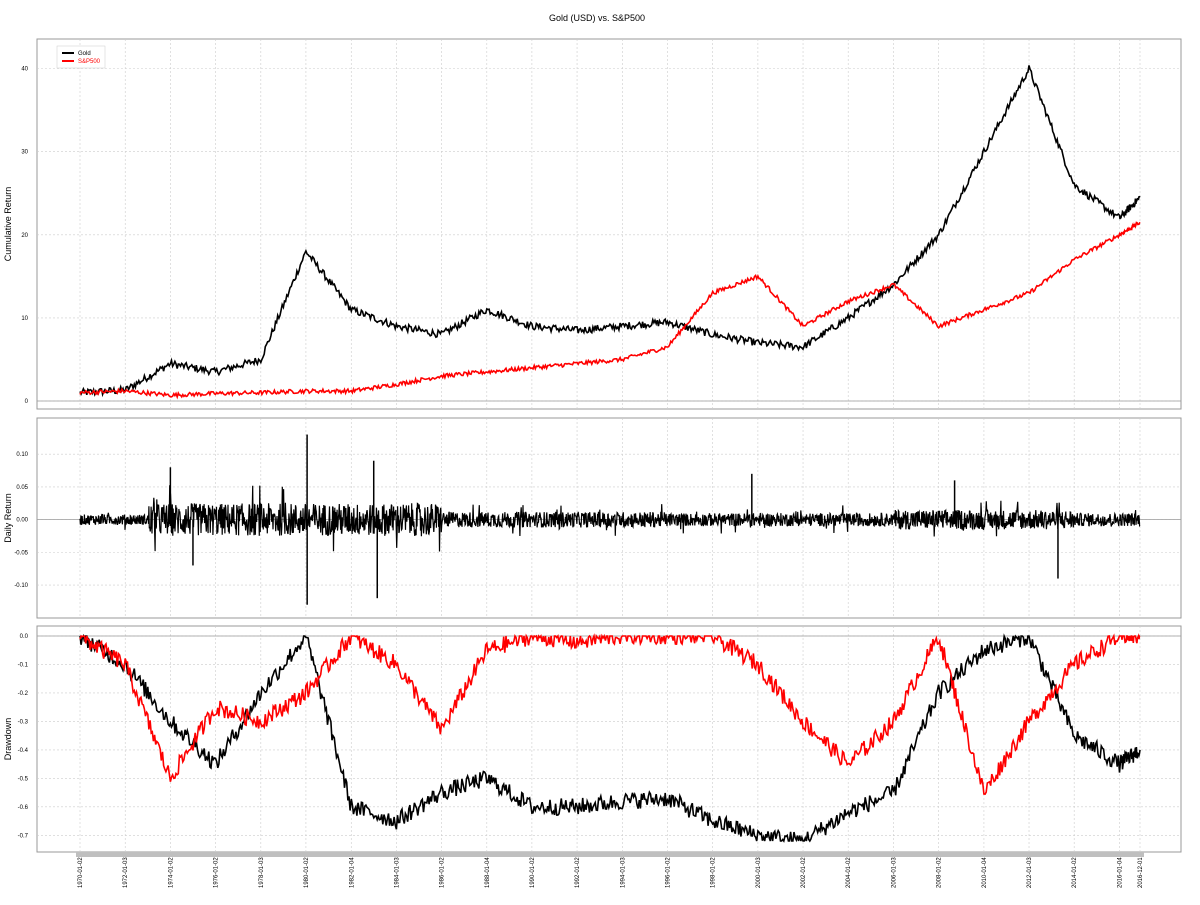 The width and height of the screenshot is (1200, 905). I want to click on y-tick-label: -0.2, so click(23, 694).